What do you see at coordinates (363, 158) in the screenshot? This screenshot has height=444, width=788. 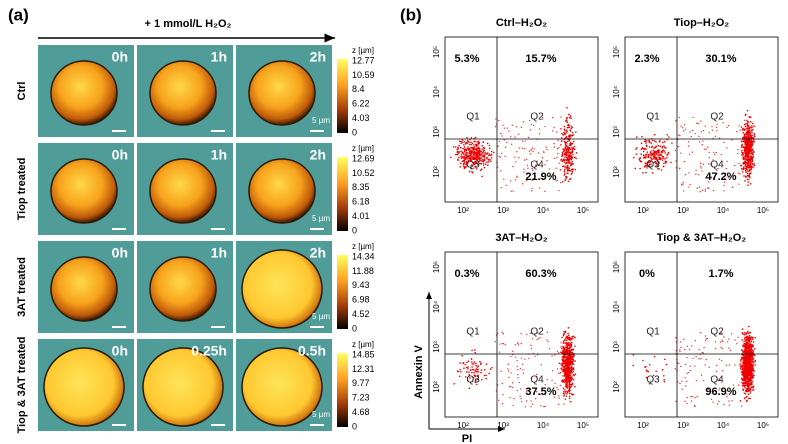 I see `colorbar-tick: 12.69` at bounding box center [363, 158].